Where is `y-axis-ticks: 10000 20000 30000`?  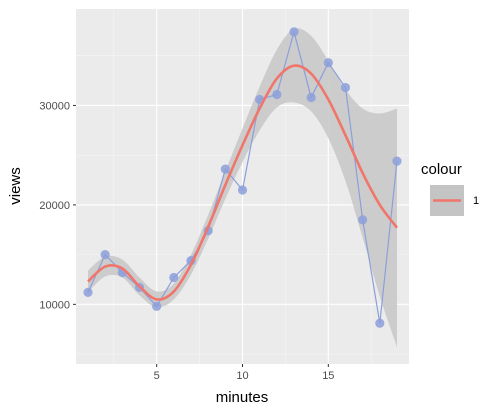 y-axis-ticks: 10000 20000 30000 is located at coordinates (57, 205).